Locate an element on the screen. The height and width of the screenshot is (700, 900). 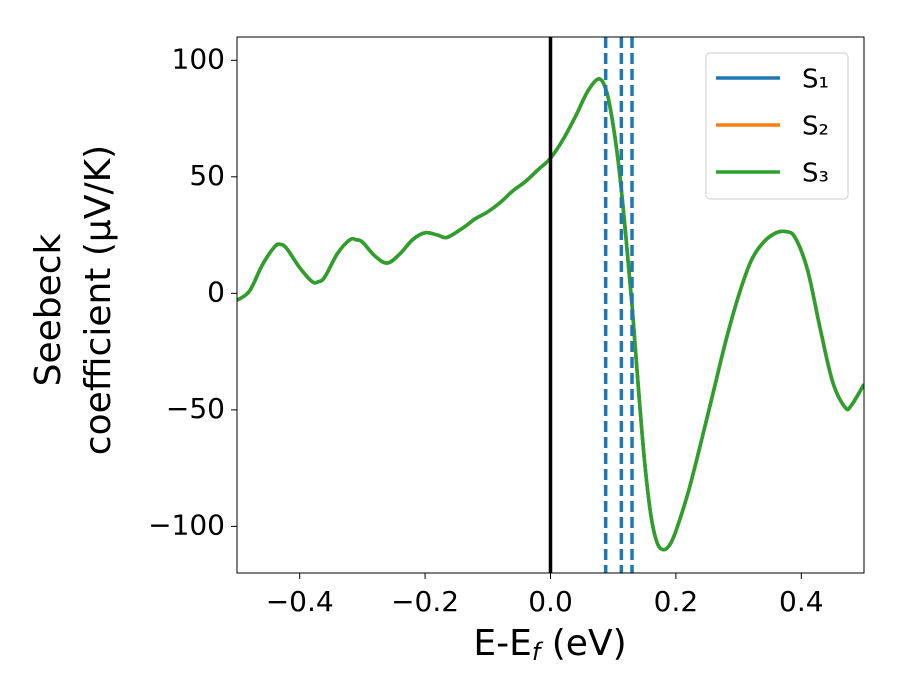
y-tick-label: 50 is located at coordinates (207, 175).